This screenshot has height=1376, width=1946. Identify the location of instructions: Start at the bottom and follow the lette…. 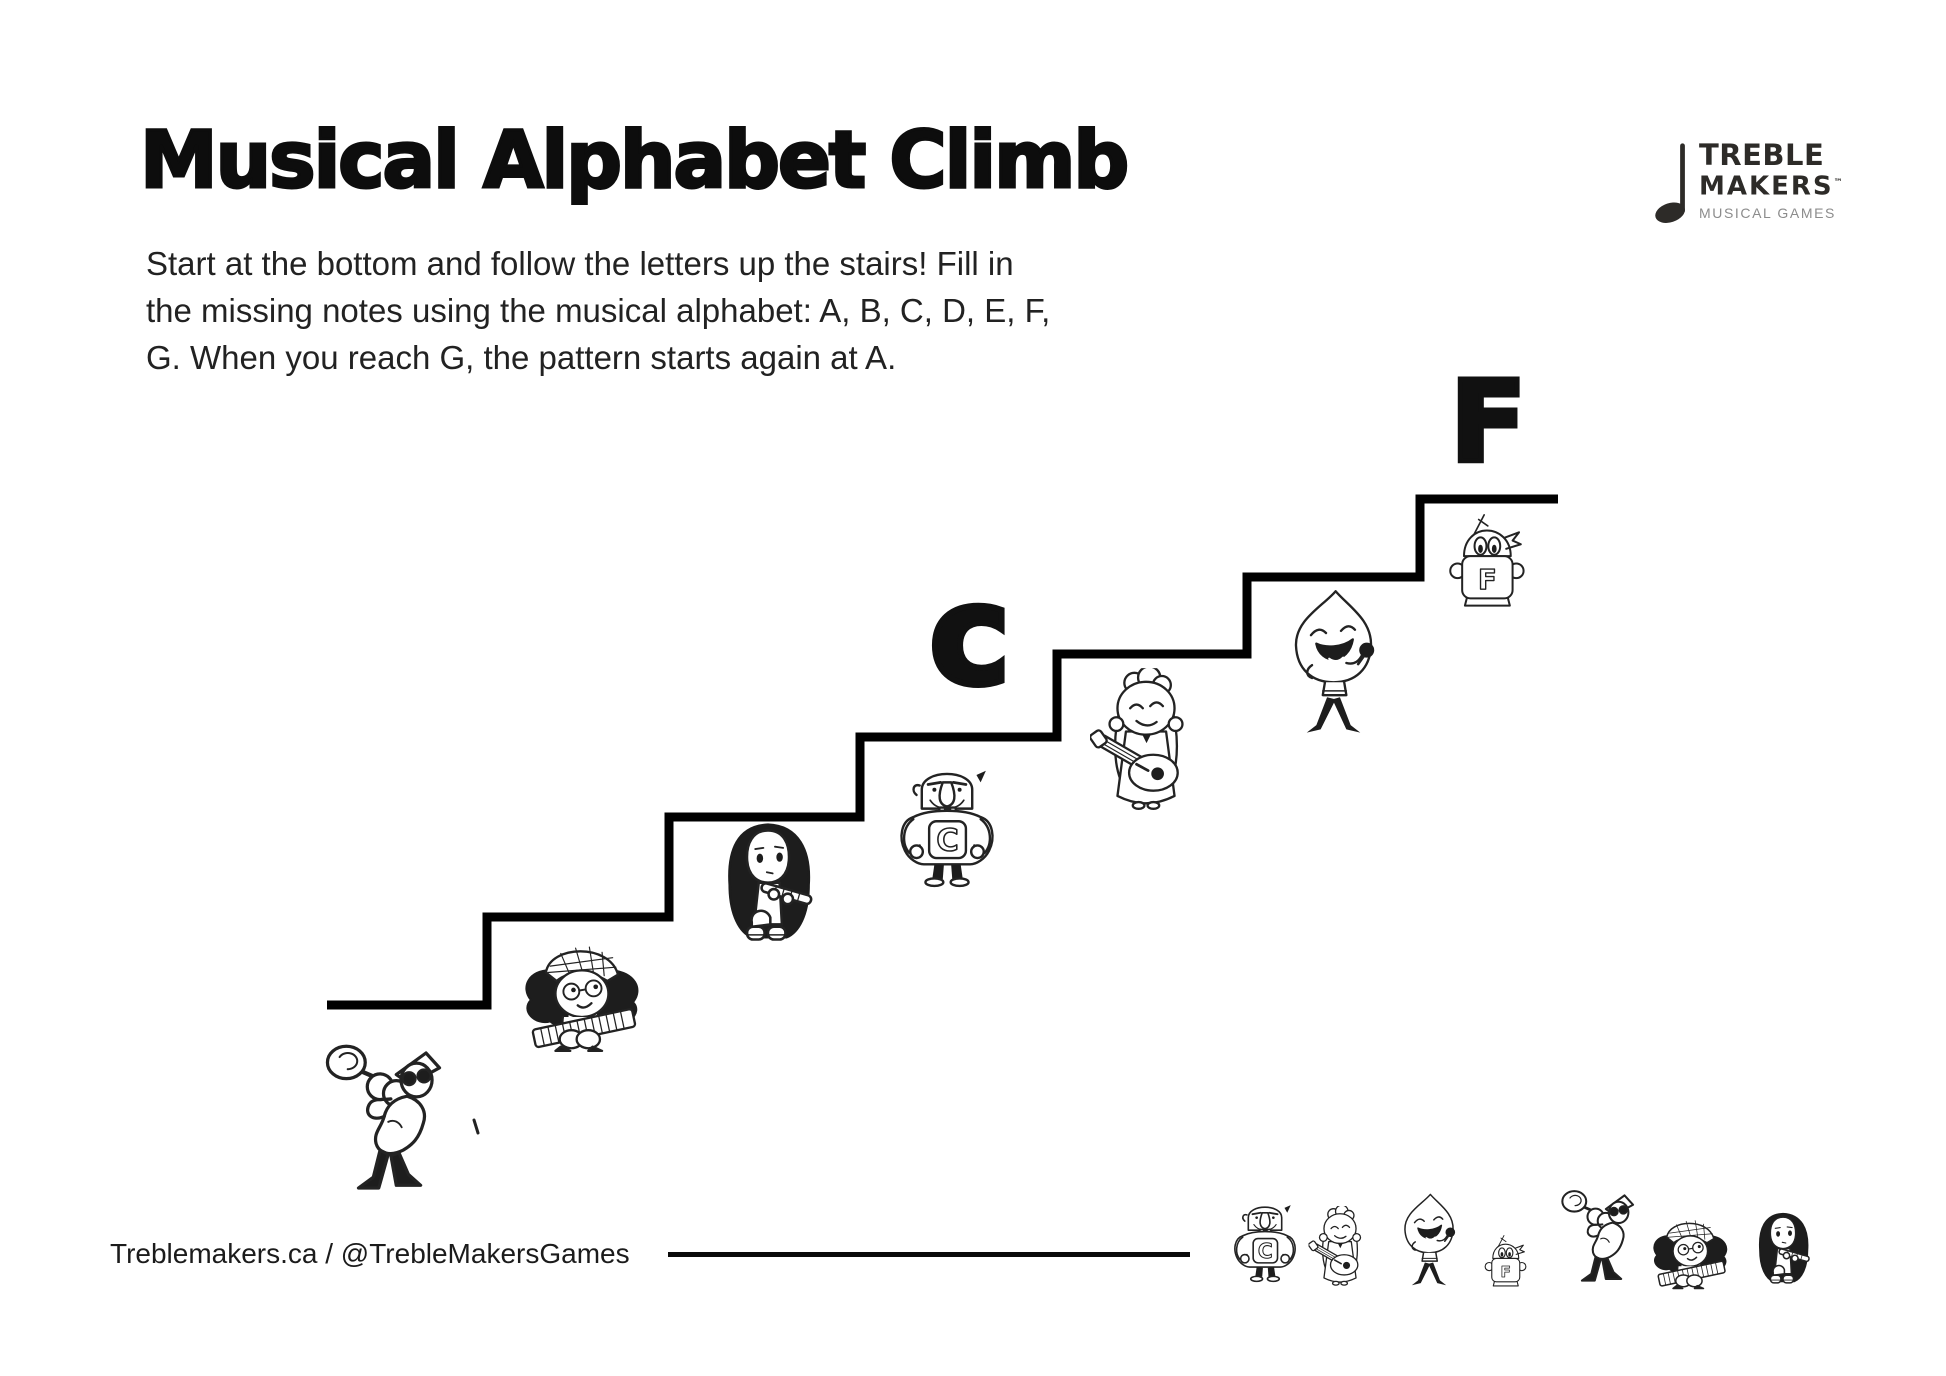
(598, 310).